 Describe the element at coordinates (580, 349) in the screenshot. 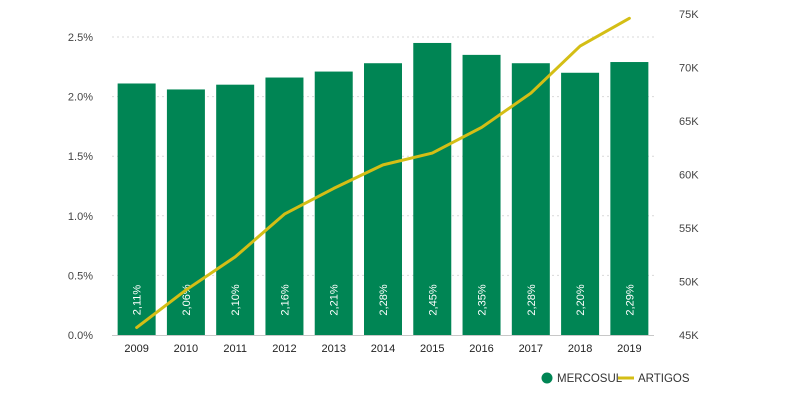

I see `x-tick-label: 2018` at that location.